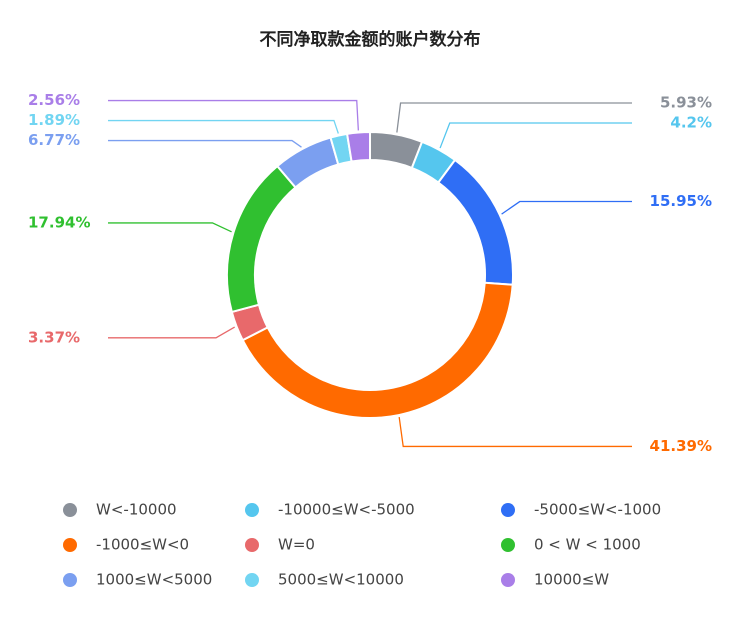  What do you see at coordinates (587, 545) in the screenshot?
I see `legend-text: 0 < W < 1000` at bounding box center [587, 545].